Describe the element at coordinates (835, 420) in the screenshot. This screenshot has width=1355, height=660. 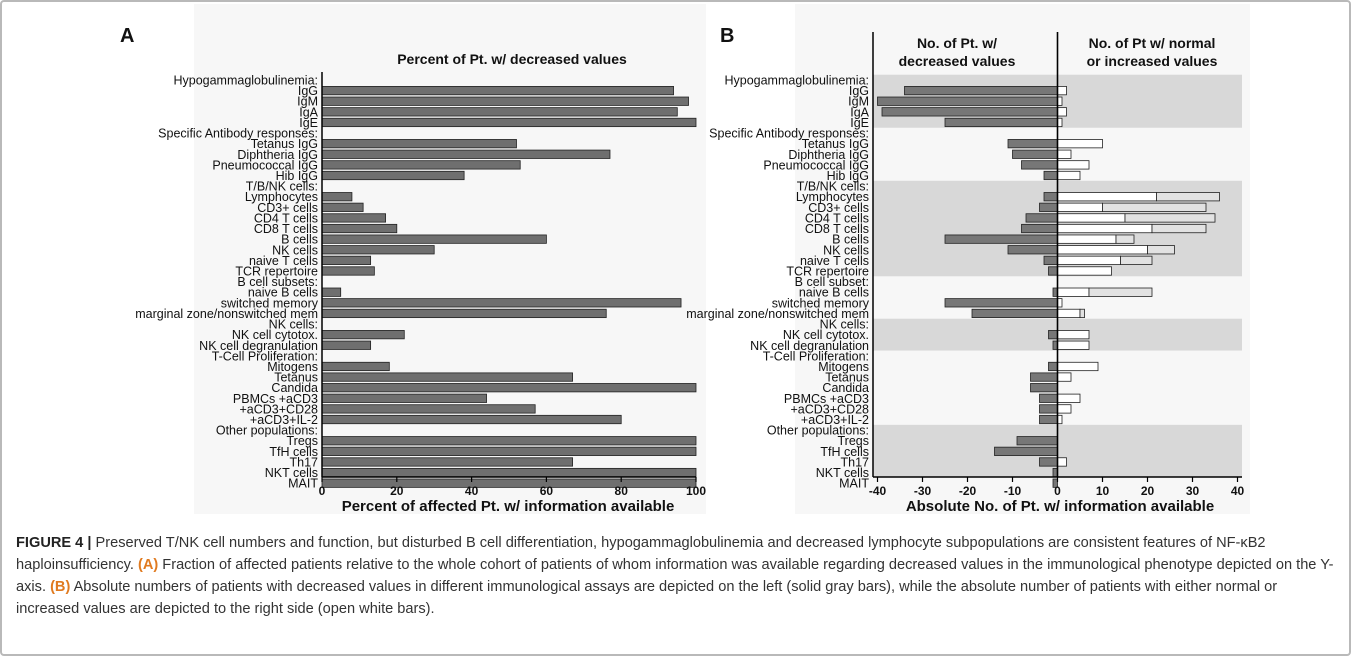
I see `panel-b-category-label: +aCD3+IL-2` at that location.